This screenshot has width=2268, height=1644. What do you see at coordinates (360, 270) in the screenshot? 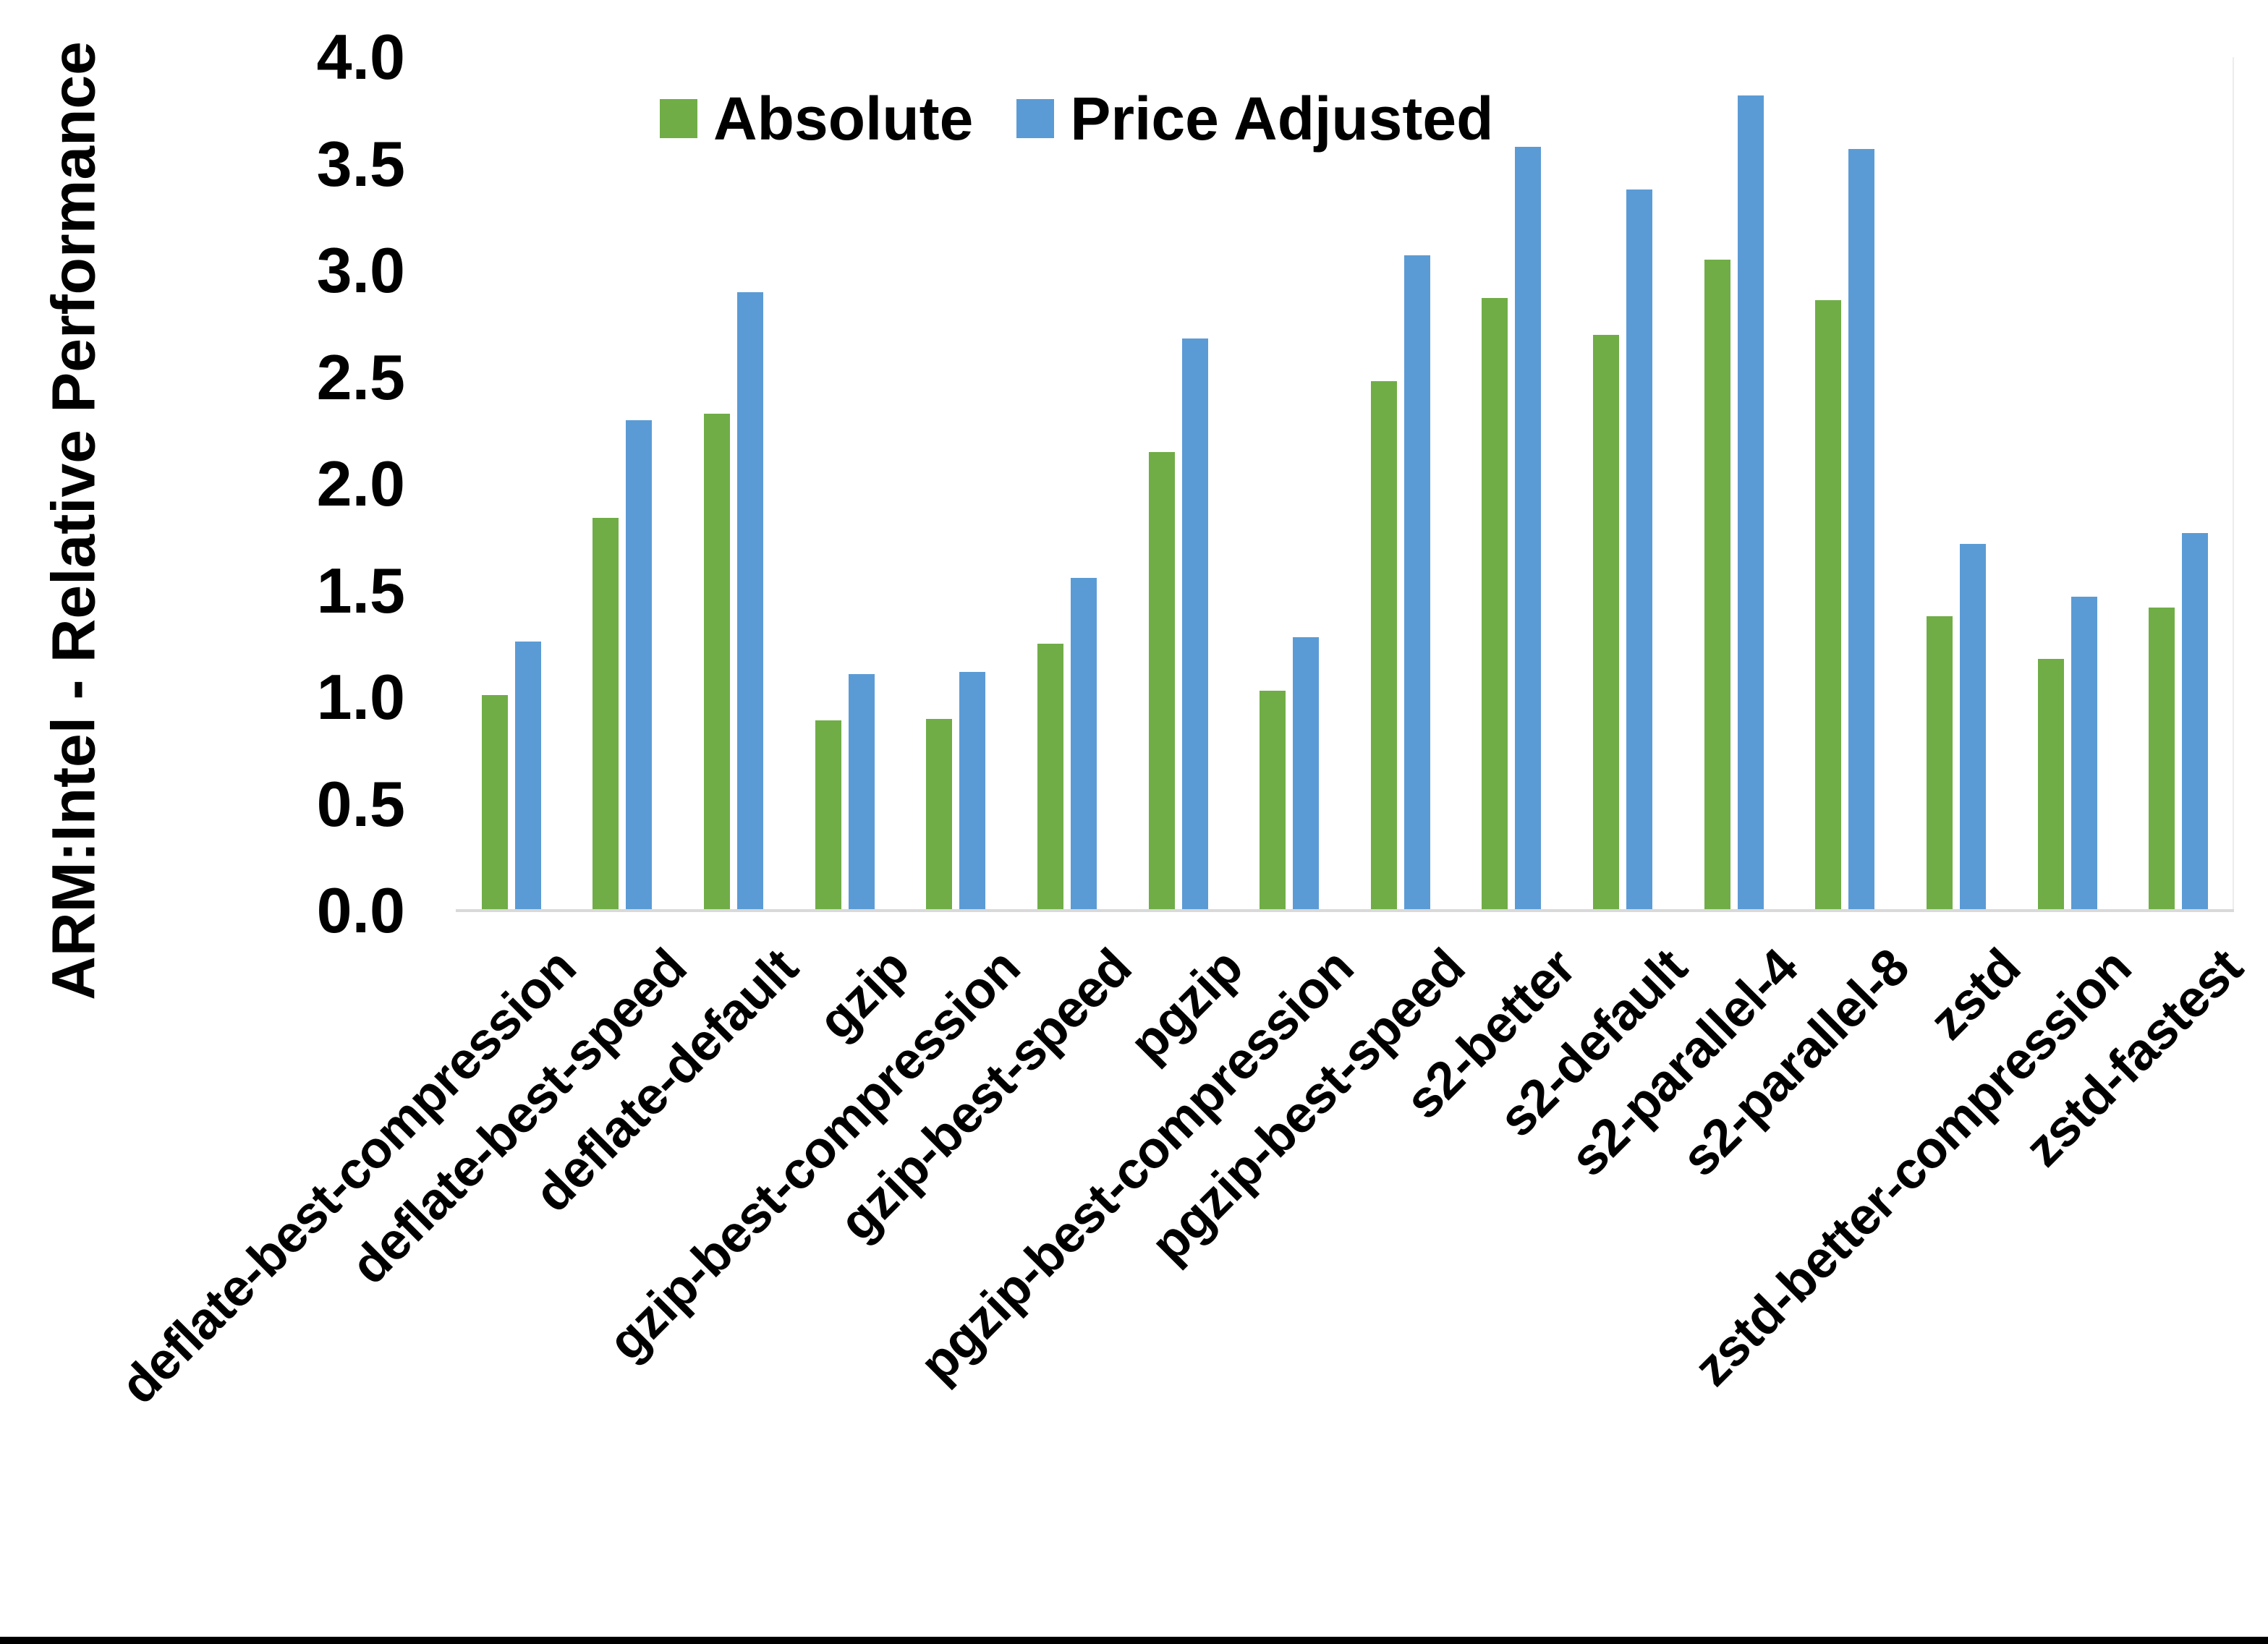
I see `y-tick-label: 3.0` at bounding box center [360, 270].